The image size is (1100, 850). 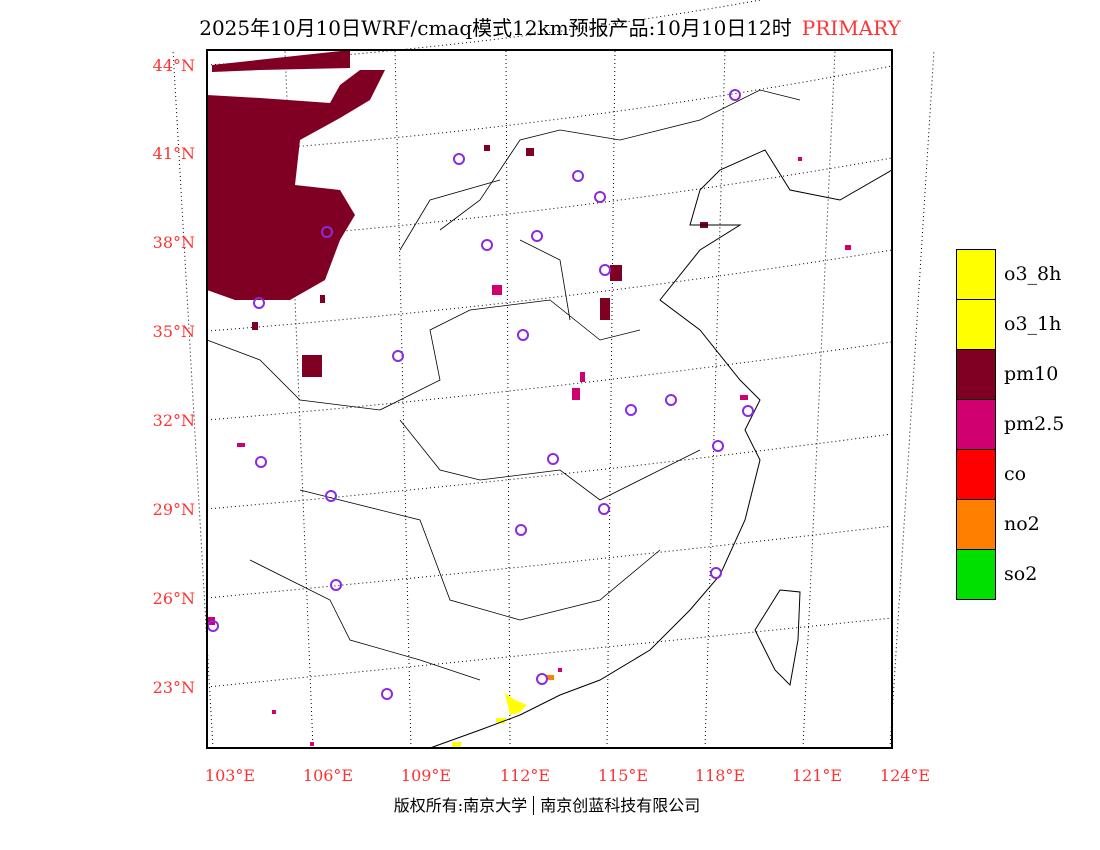 What do you see at coordinates (1034, 424) in the screenshot?
I see `legend-label: pm2.5` at bounding box center [1034, 424].